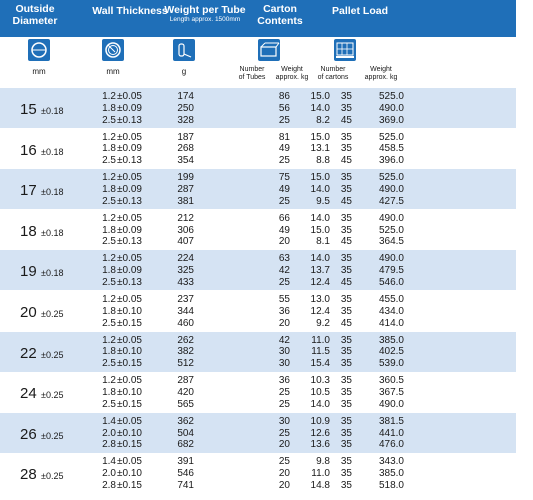 The image size is (533, 500). Describe the element at coordinates (185, 161) in the screenshot. I see `weight-per-tube: 354` at that location.